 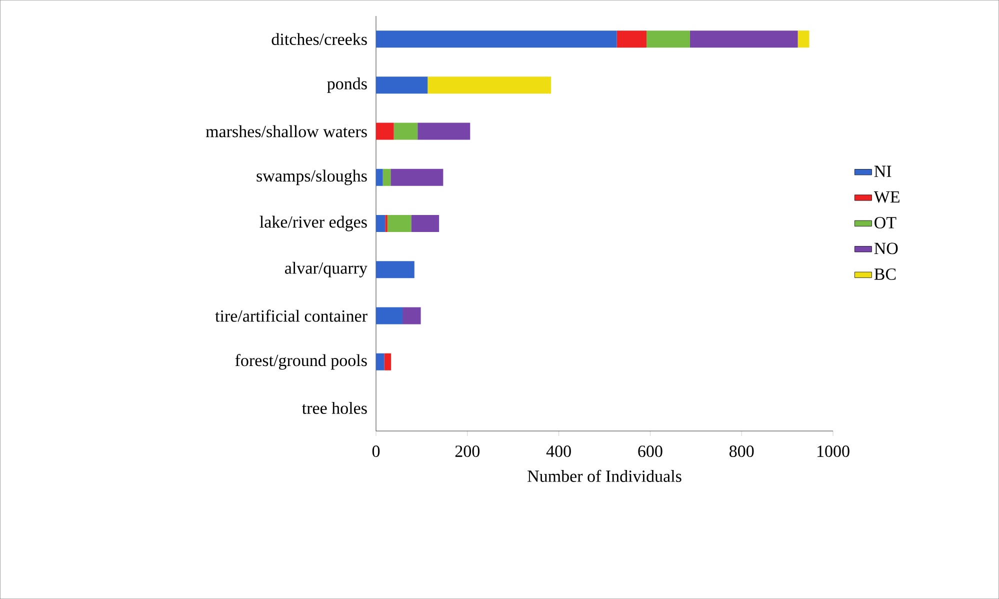 What do you see at coordinates (742, 451) in the screenshot?
I see `x-tick-label: 800` at bounding box center [742, 451].